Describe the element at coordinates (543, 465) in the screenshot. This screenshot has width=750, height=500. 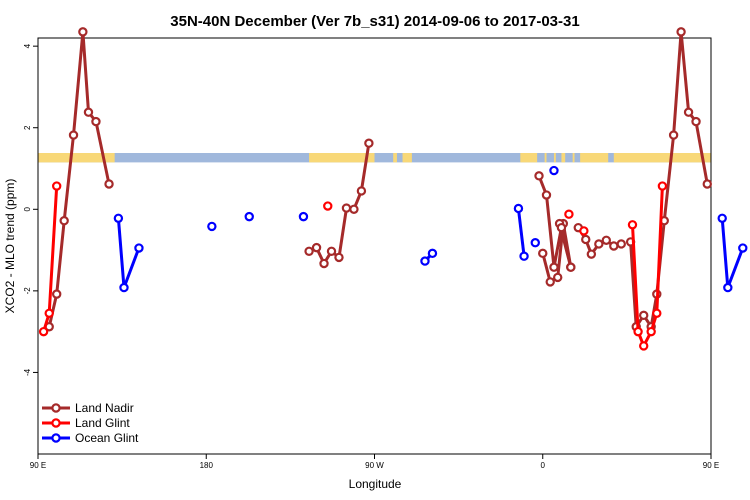
I see `x-tick-label: 0` at that location.